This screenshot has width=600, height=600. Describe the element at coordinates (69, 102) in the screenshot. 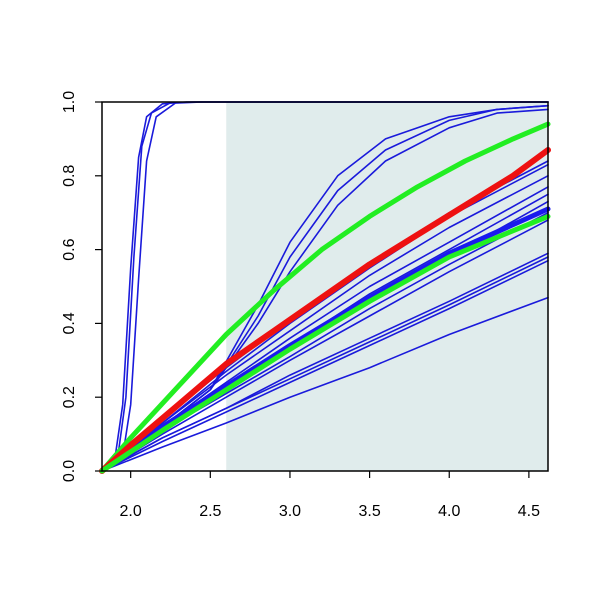

I see `y-tick-label: 1.0` at that location.